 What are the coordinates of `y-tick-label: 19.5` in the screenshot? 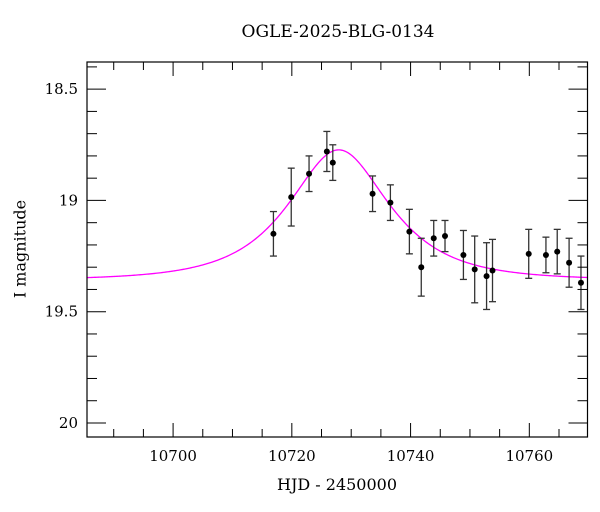 It's located at (61, 312).